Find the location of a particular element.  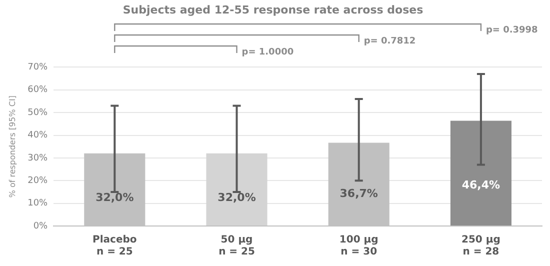

y-axis-title: % of responders [95% CI] is located at coordinates (12, 147).